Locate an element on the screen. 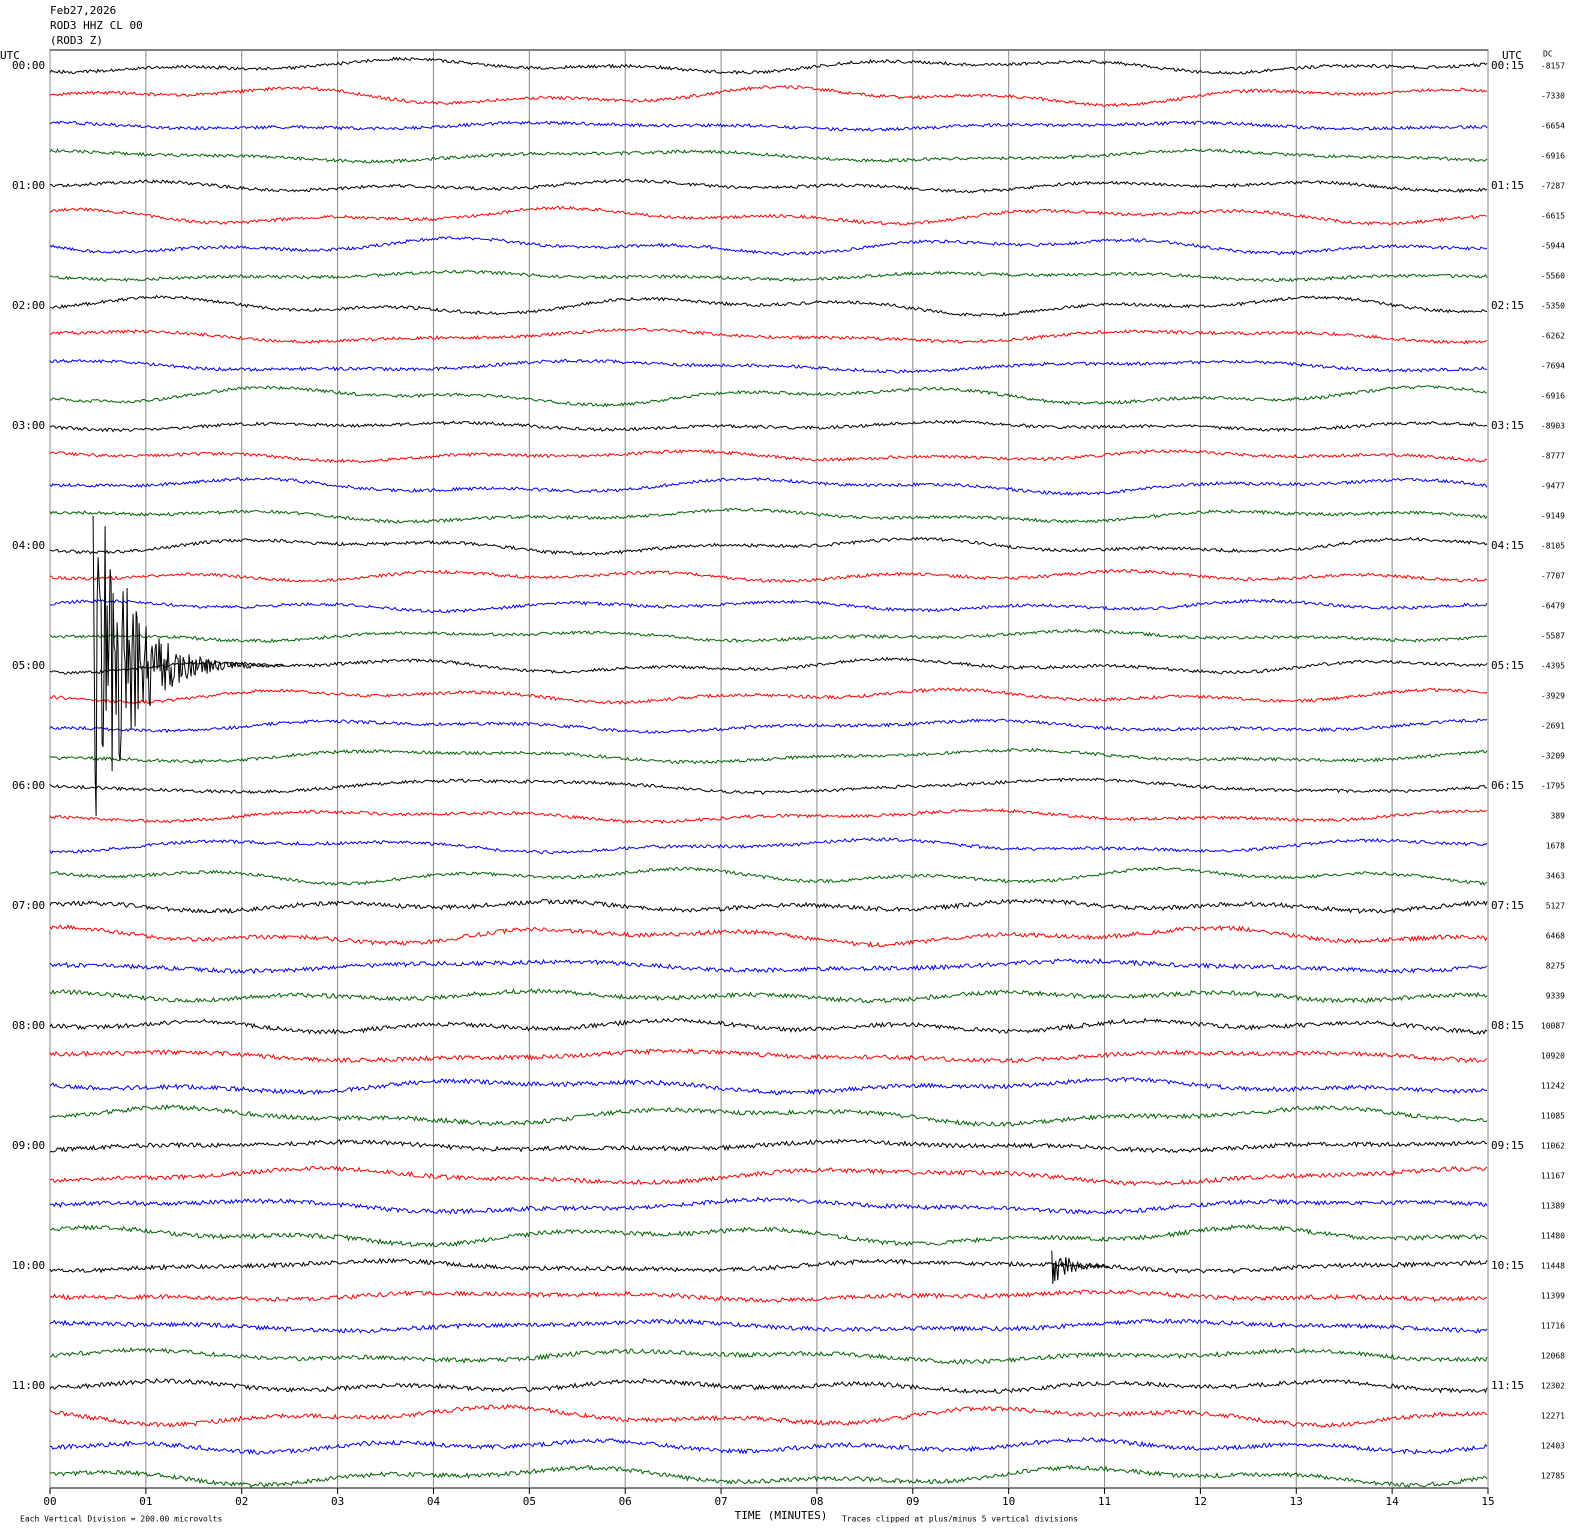 Image resolution: width=1570 pixels, height=1534 pixels. left-time: 00:00 is located at coordinates (28, 65).